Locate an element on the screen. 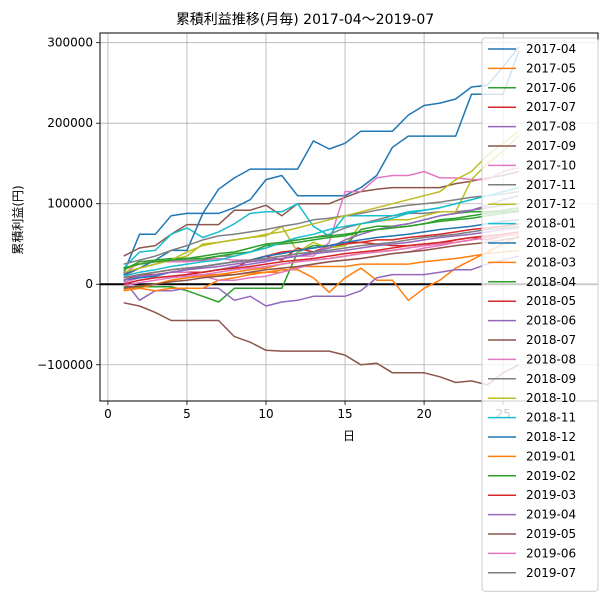  y-tick-label: 0 is located at coordinates (89, 284).